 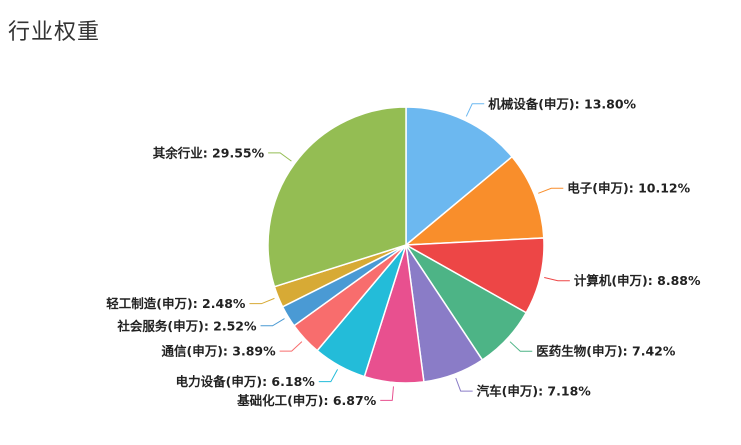 I want to click on leader-line-light-industry, so click(x=262, y=301).